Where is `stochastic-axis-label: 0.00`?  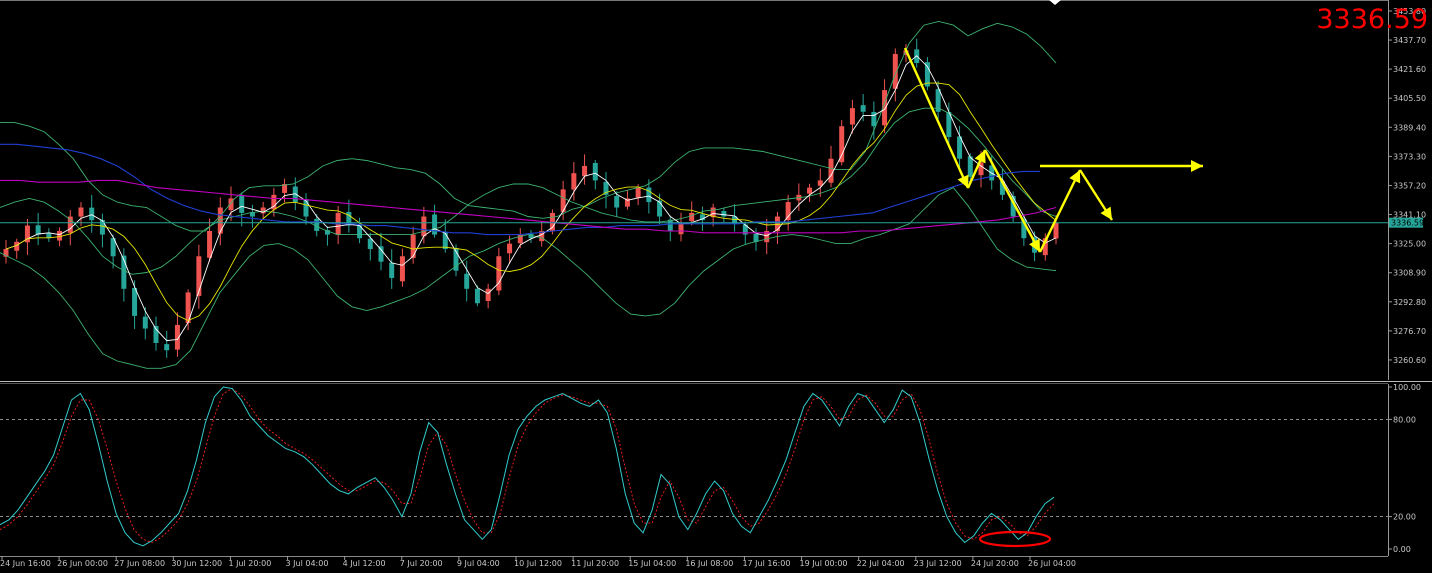
stochastic-axis-label: 0.00 is located at coordinates (1402, 549).